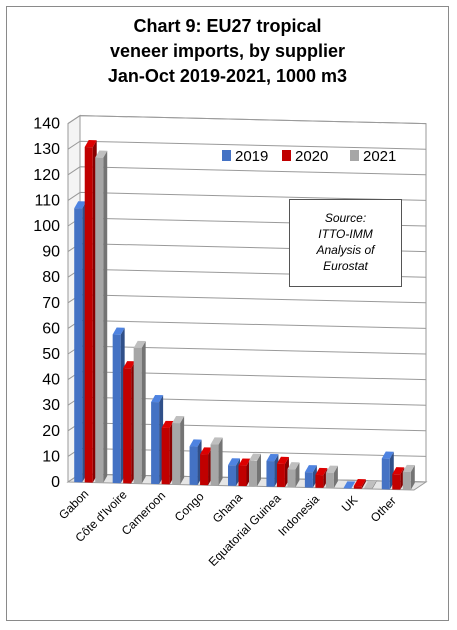  Describe the element at coordinates (46, 124) in the screenshot. I see `y-tick-label: 140` at that location.